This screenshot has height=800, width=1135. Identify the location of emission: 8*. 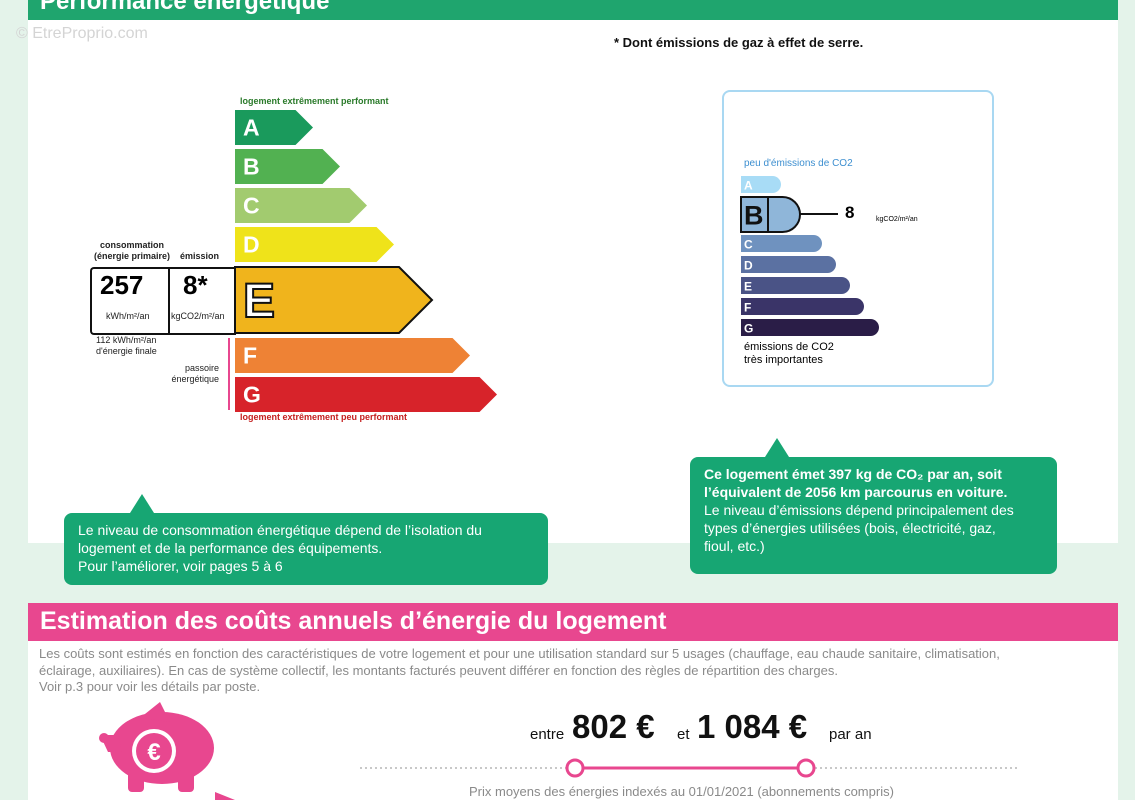
(195, 285).